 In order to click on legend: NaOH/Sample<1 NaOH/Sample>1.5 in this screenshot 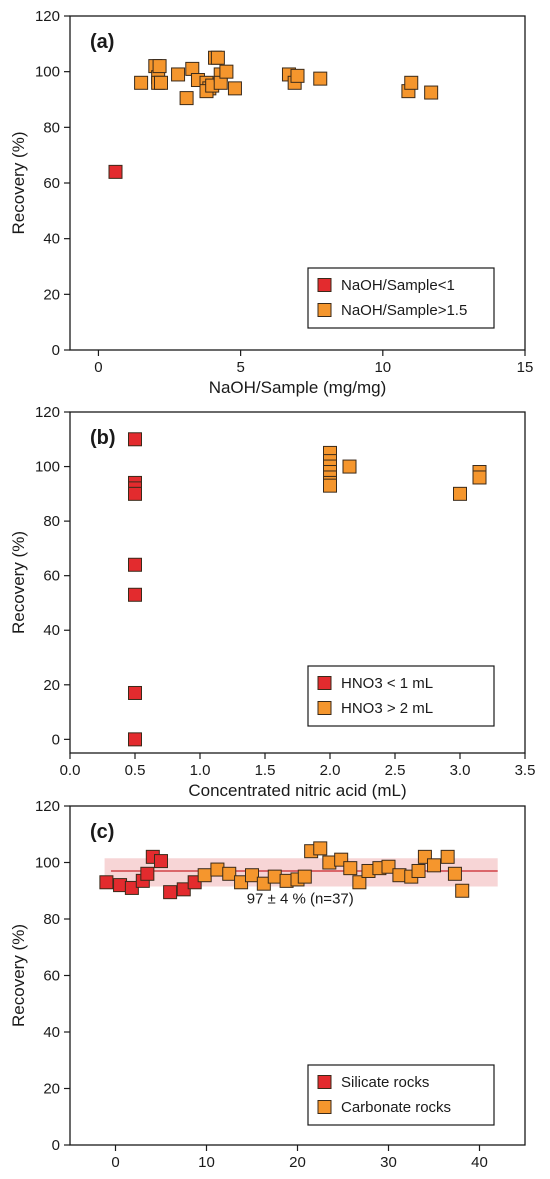, I will do `click(401, 298)`.